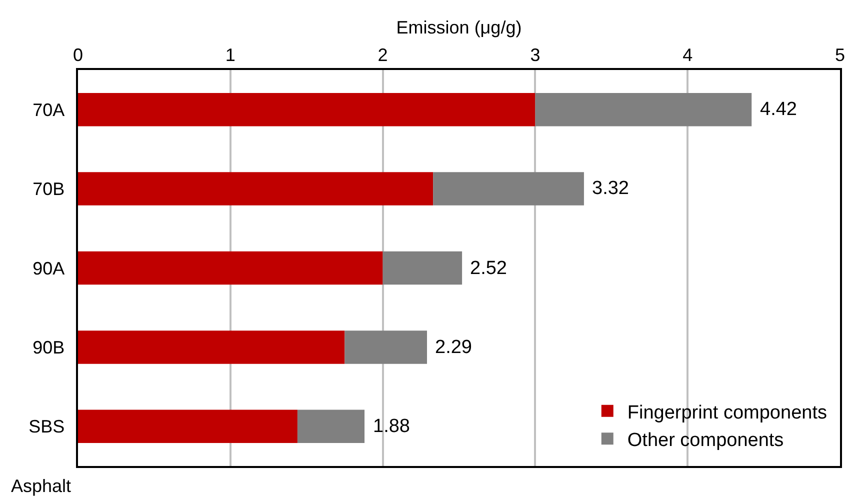 The height and width of the screenshot is (502, 855). Describe the element at coordinates (535, 55) in the screenshot. I see `x-tick-label: 3` at that location.